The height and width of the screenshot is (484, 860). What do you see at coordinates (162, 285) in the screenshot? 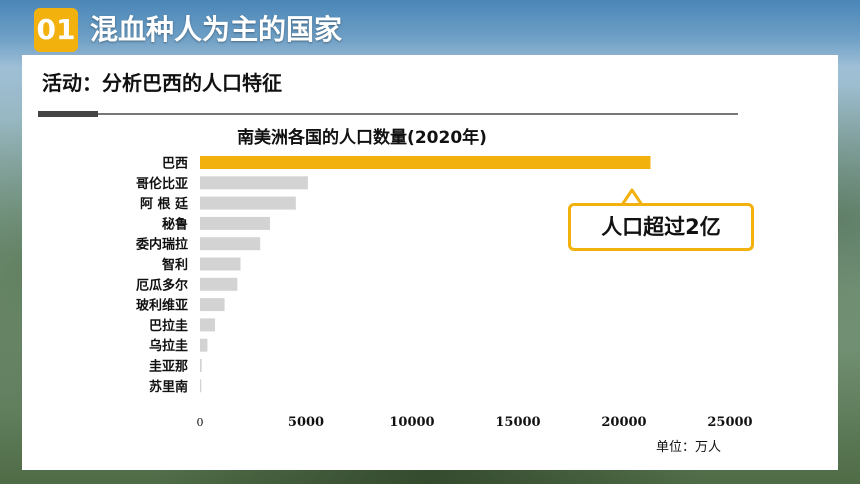
I see `category-label: 厄瓜多尔` at bounding box center [162, 285].